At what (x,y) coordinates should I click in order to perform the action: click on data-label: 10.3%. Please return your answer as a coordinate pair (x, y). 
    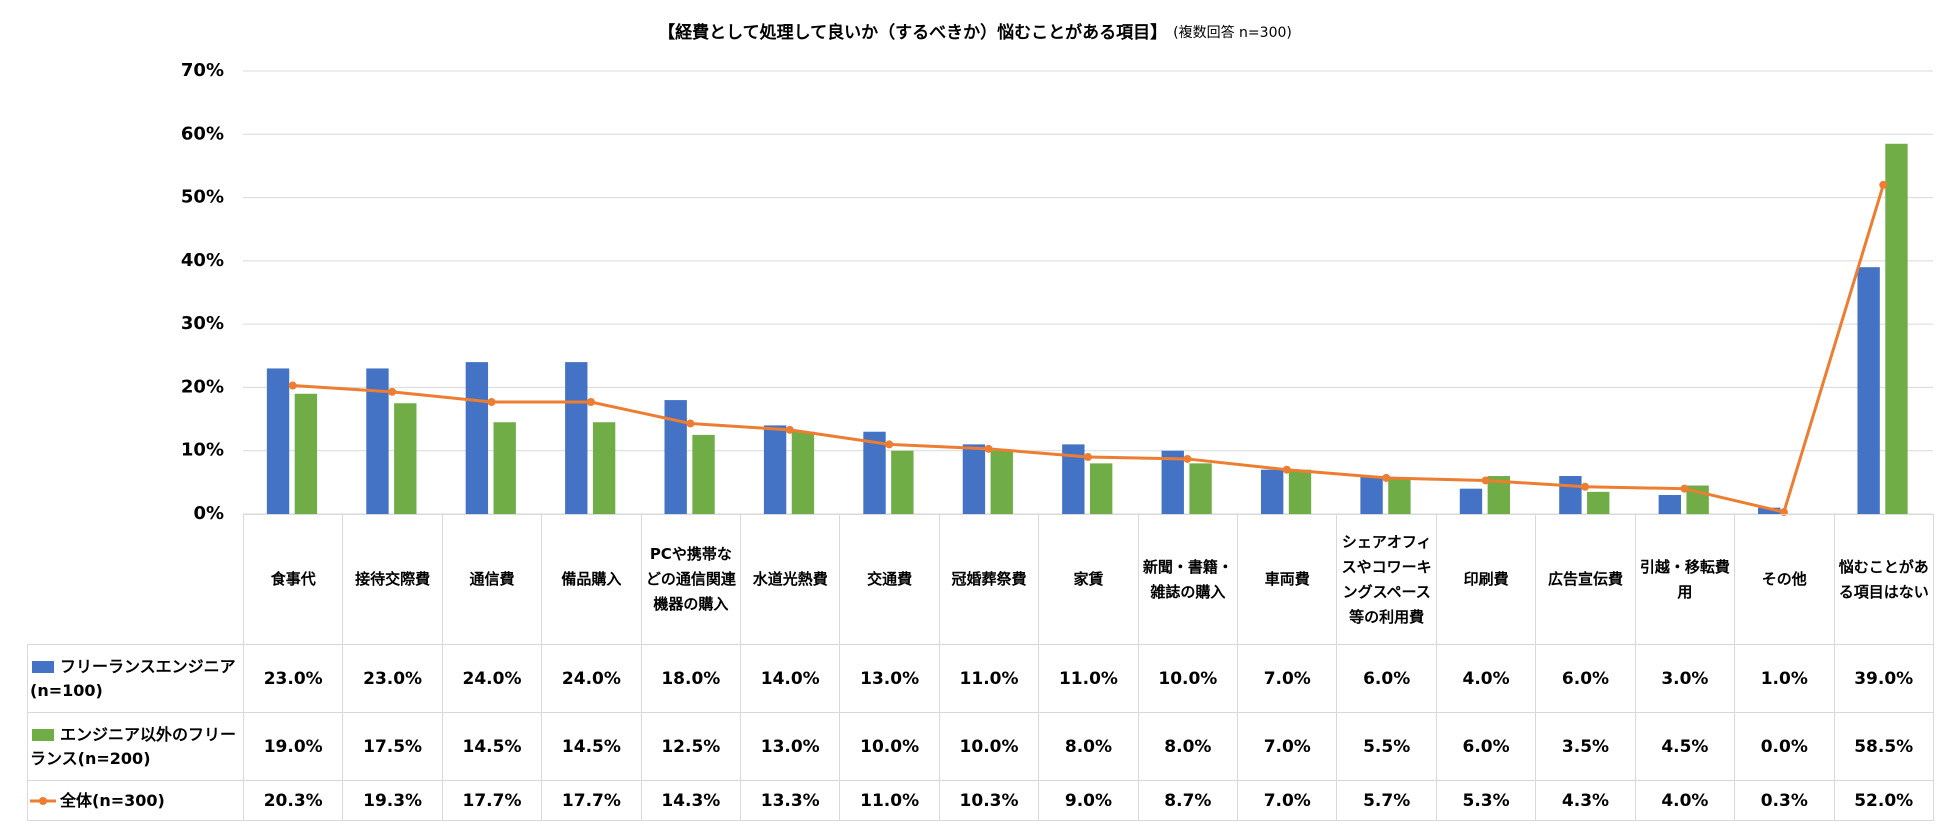
    Looking at the image, I should click on (989, 800).